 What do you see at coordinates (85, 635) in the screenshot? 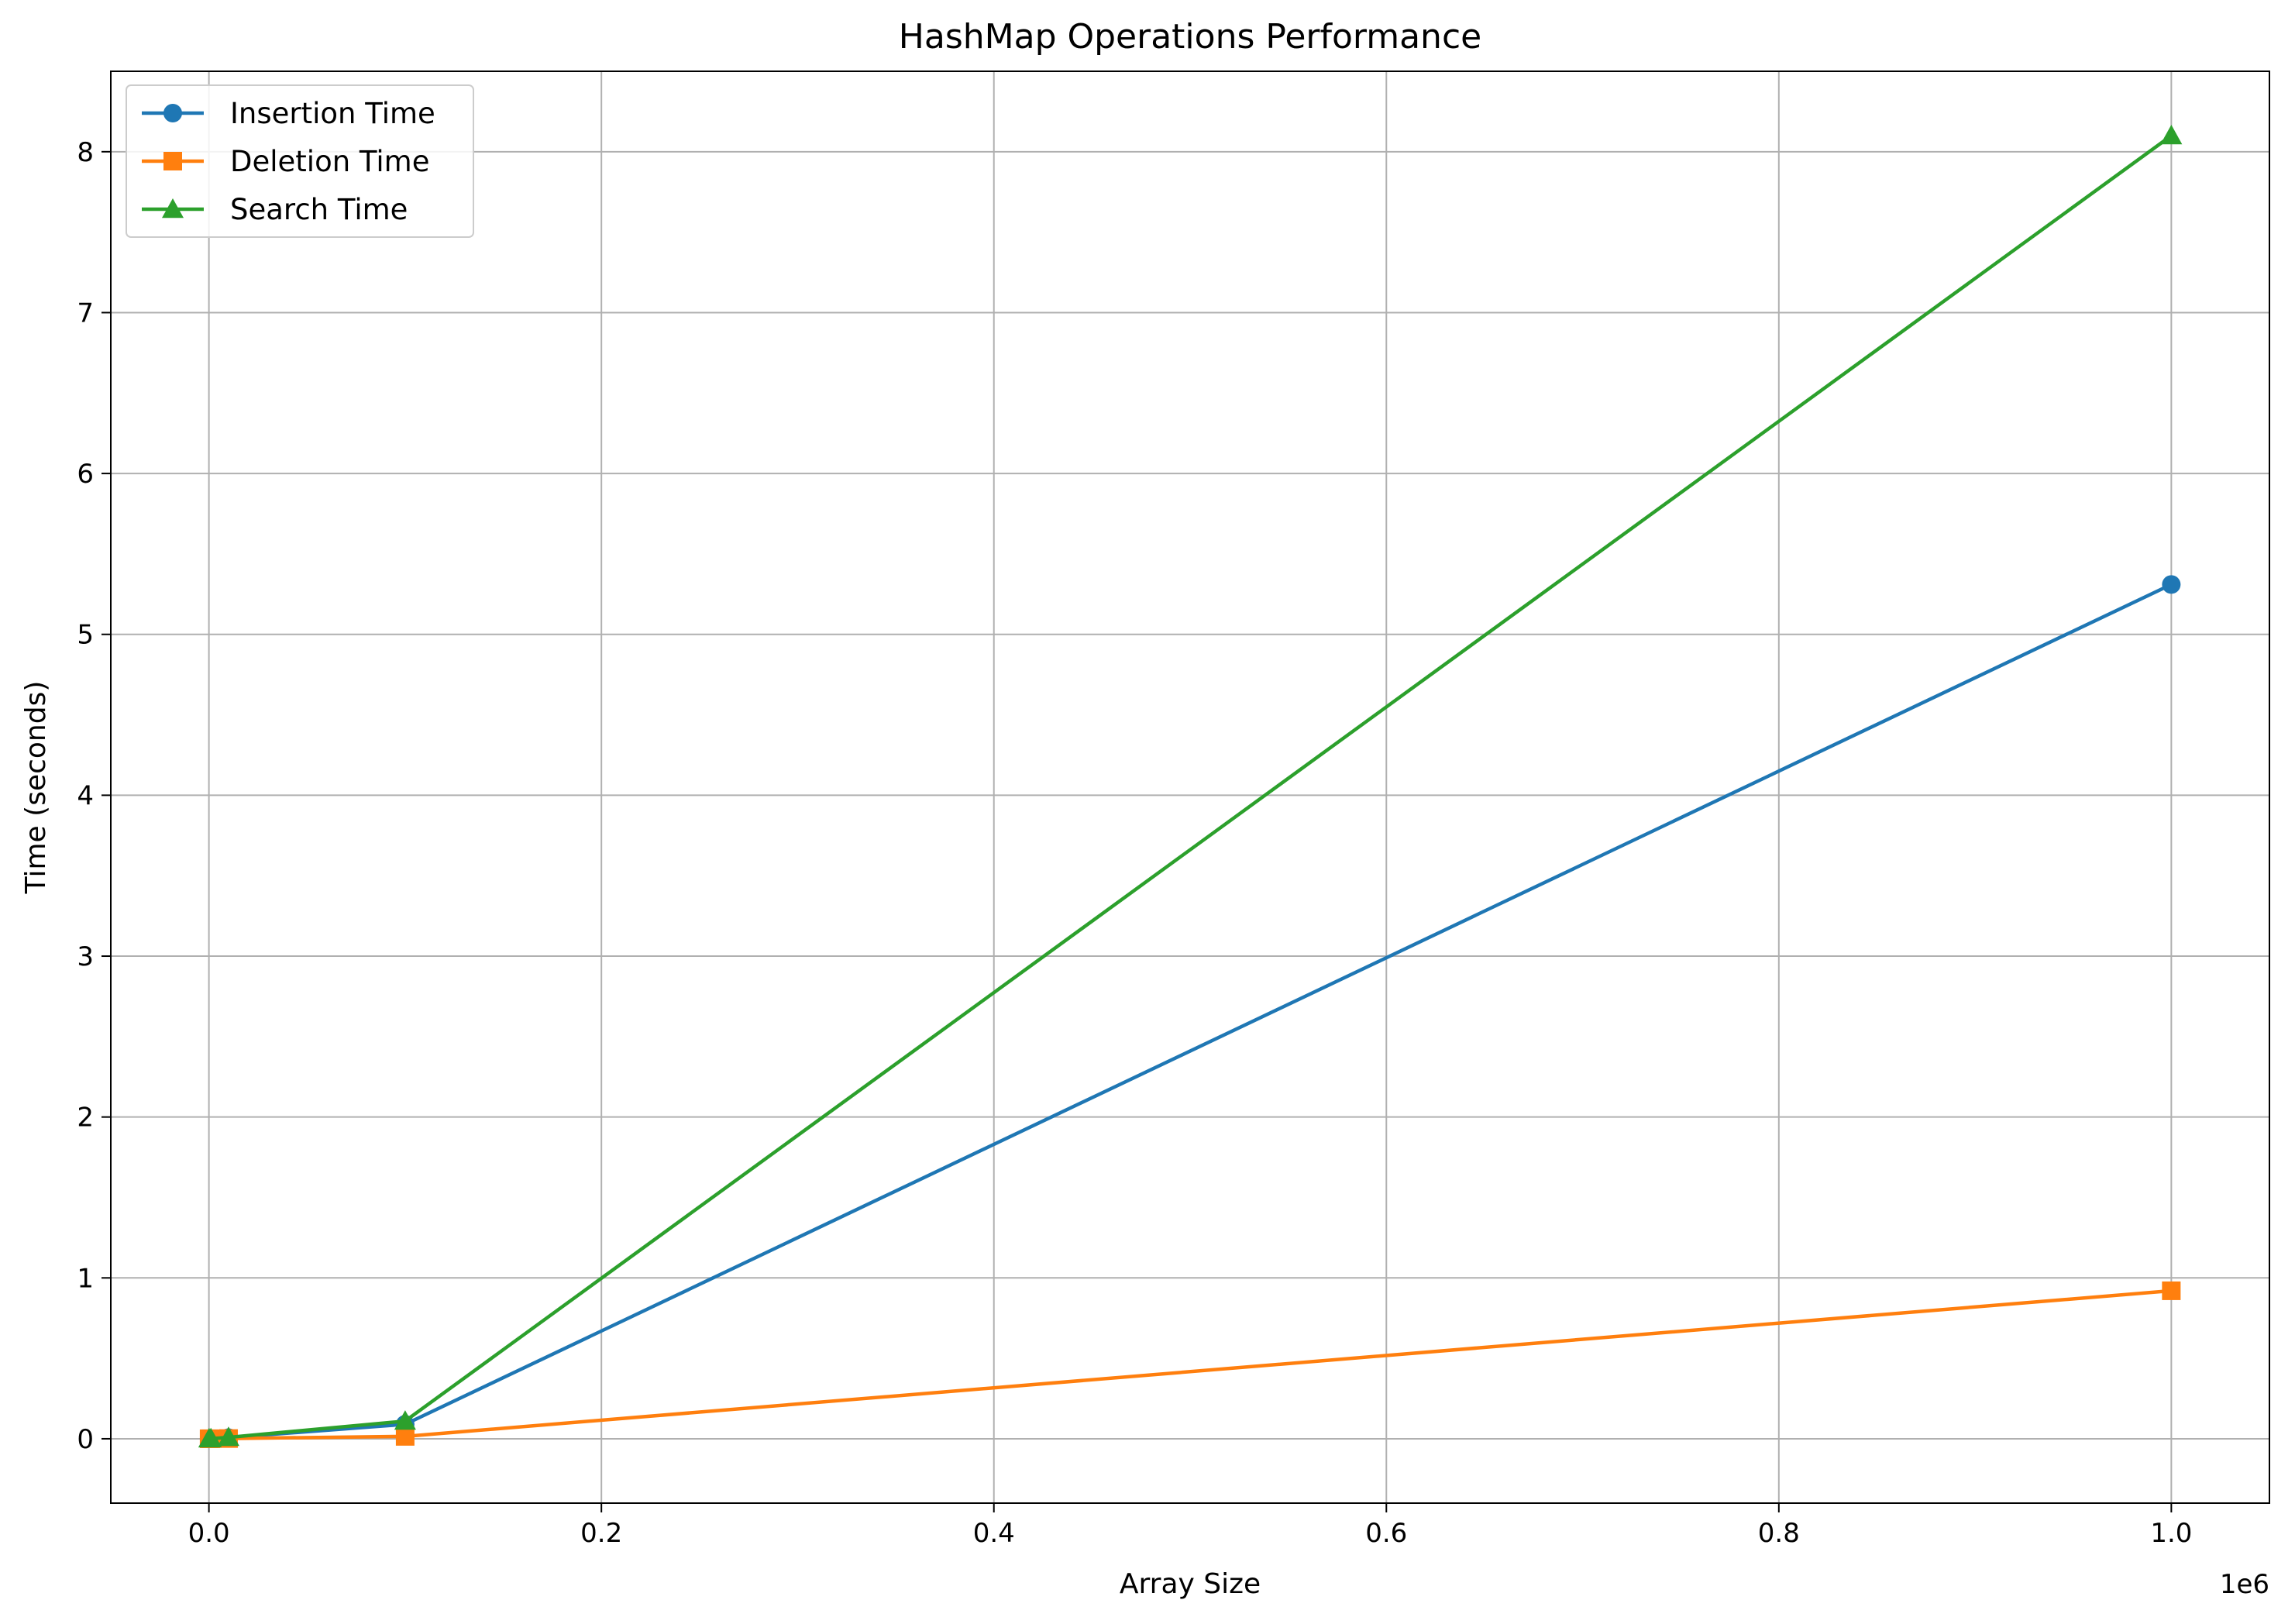
I see `y-tick-label: 5` at bounding box center [85, 635].